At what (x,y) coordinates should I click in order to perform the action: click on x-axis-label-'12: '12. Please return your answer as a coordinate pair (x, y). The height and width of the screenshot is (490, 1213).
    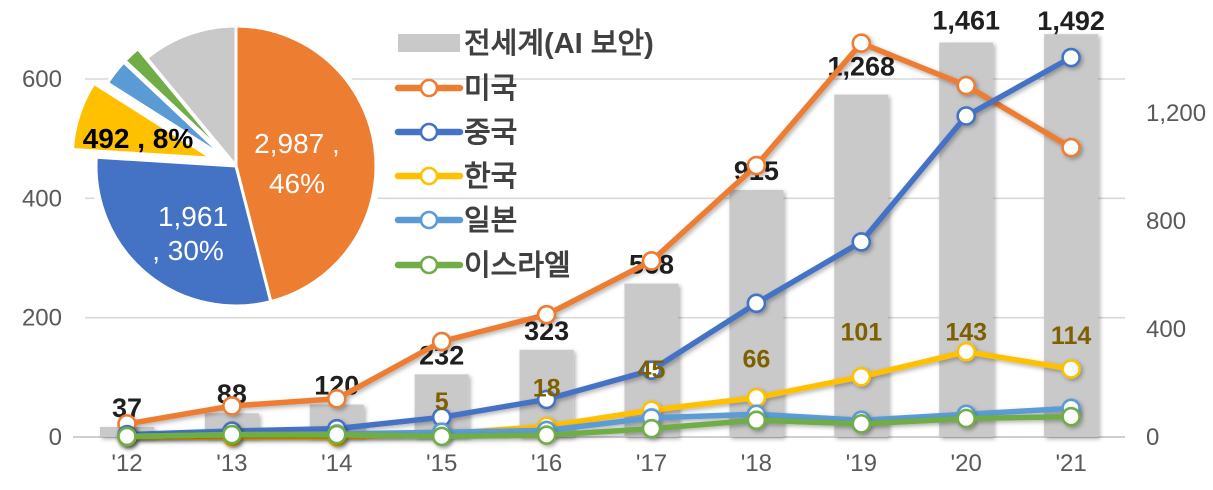
    Looking at the image, I should click on (126, 463).